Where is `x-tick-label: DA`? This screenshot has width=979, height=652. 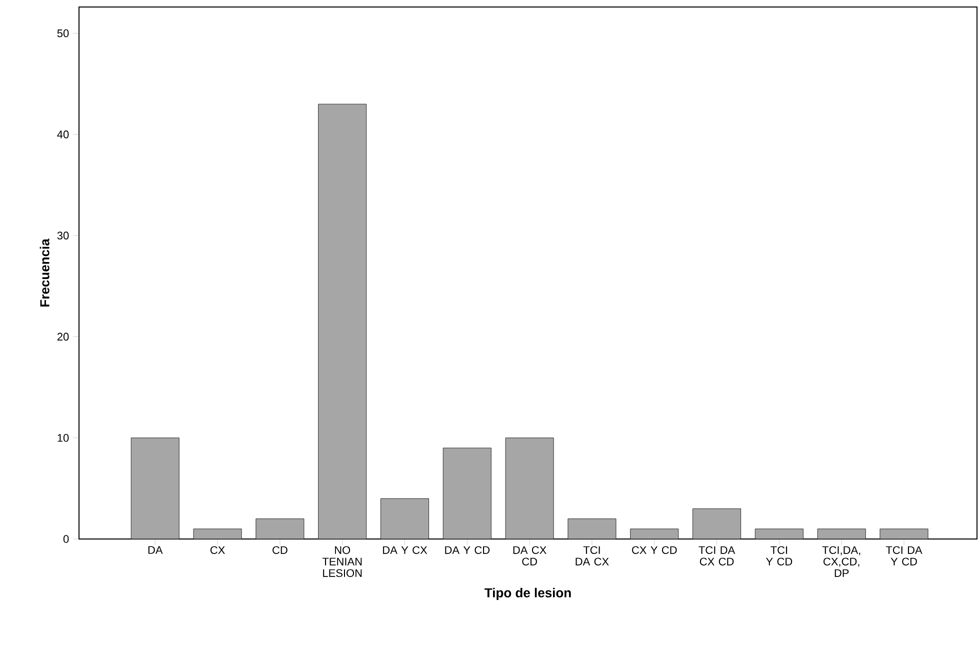 x-tick-label: DA is located at coordinates (155, 550).